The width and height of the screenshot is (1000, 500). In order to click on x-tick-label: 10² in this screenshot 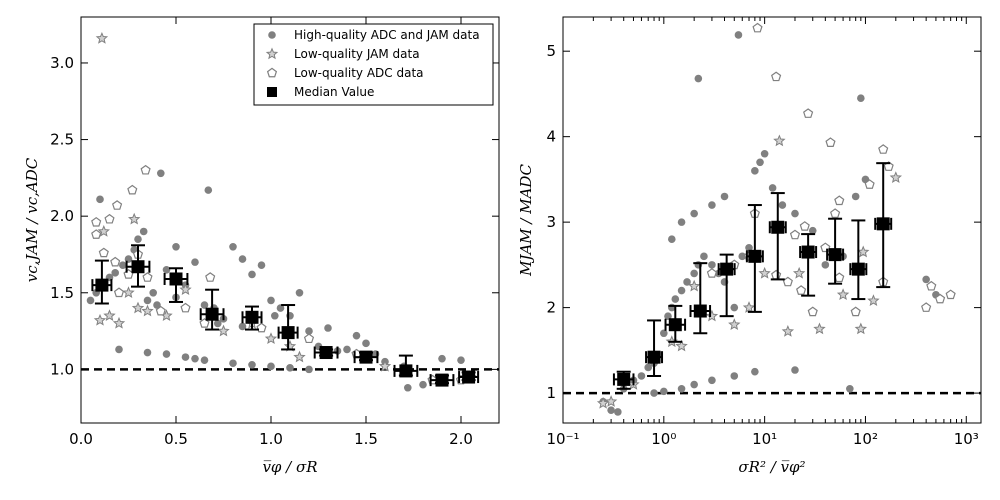, I will do `click(865, 439)`.